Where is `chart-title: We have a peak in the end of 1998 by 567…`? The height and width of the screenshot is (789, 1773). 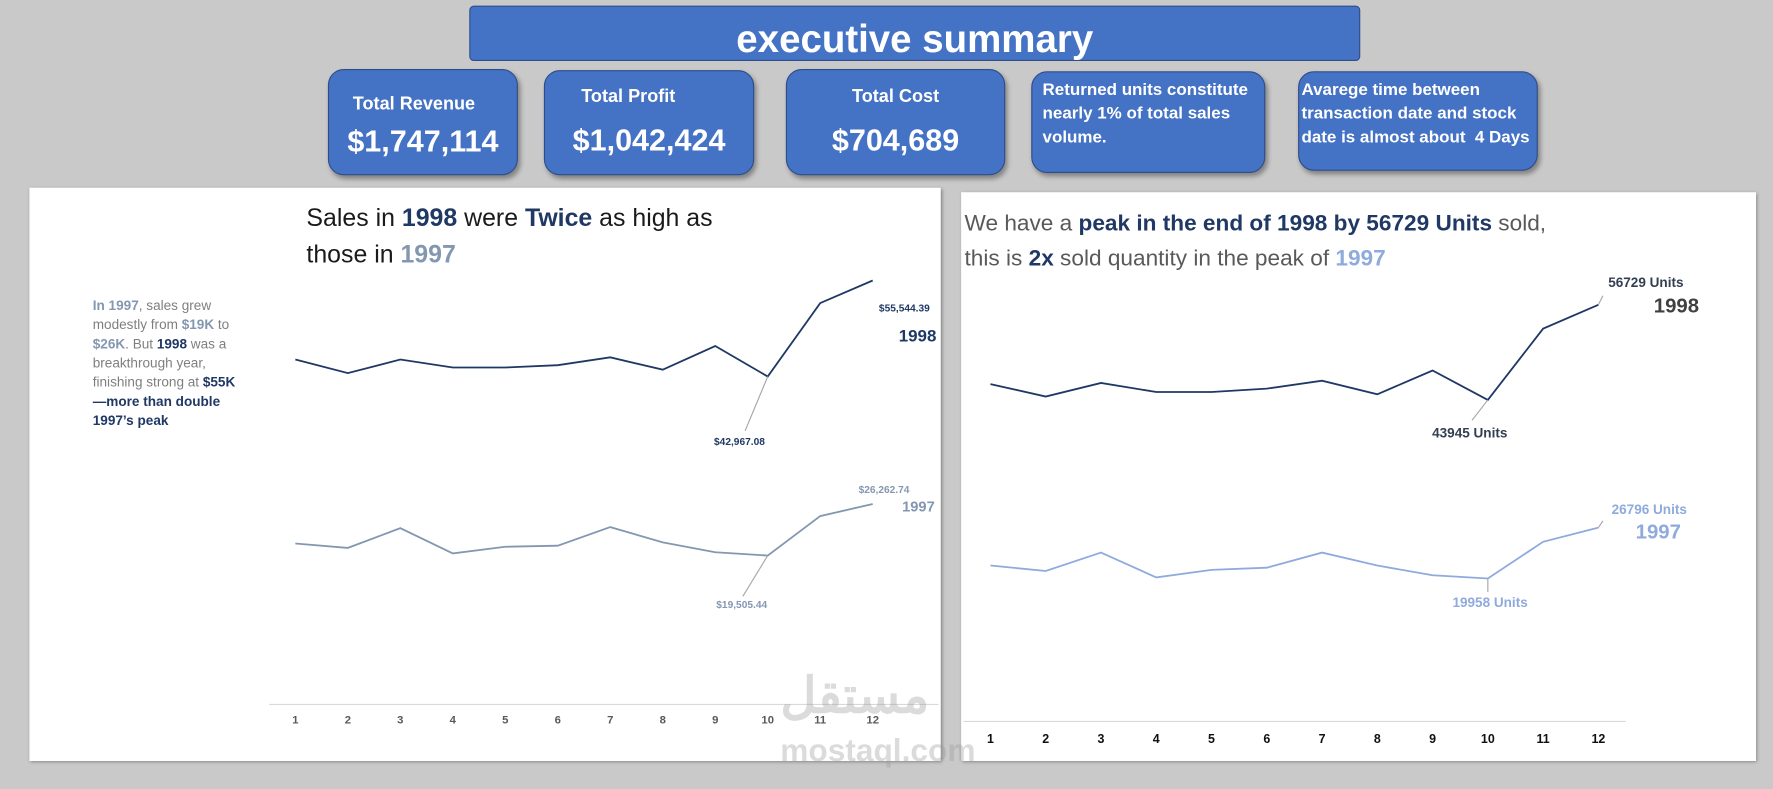
chart-title: We have a peak in the end of 1998 by 567… is located at coordinates (1256, 242).